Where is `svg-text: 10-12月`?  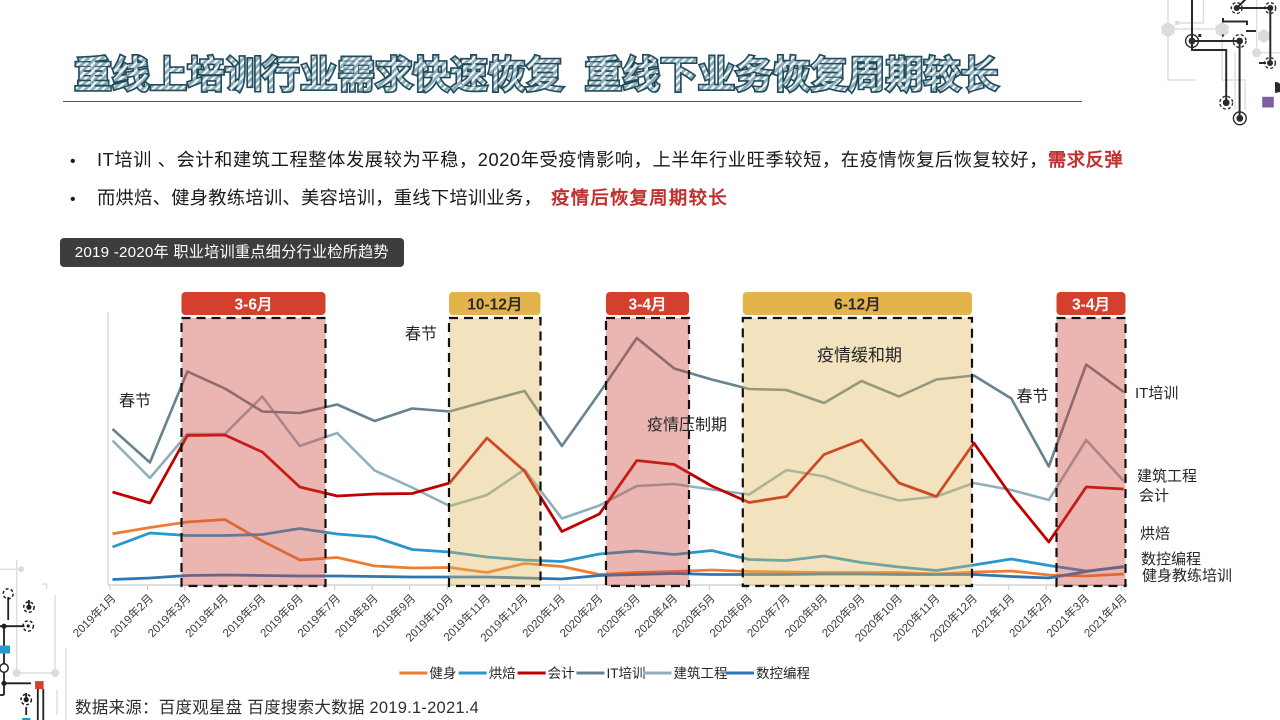 svg-text: 10-12月 is located at coordinates (494, 305).